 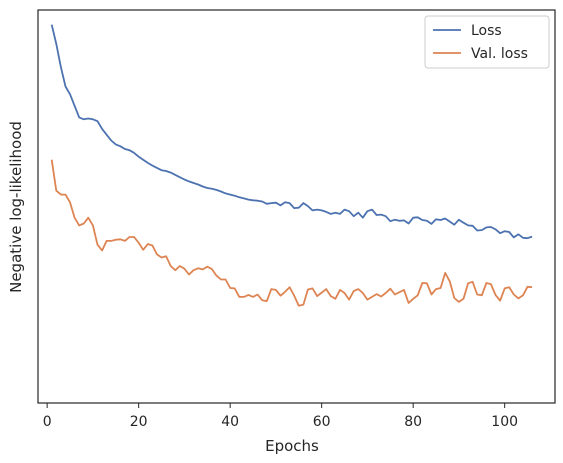 What do you see at coordinates (486, 31) in the screenshot?
I see `legend-label-loss: Loss` at bounding box center [486, 31].